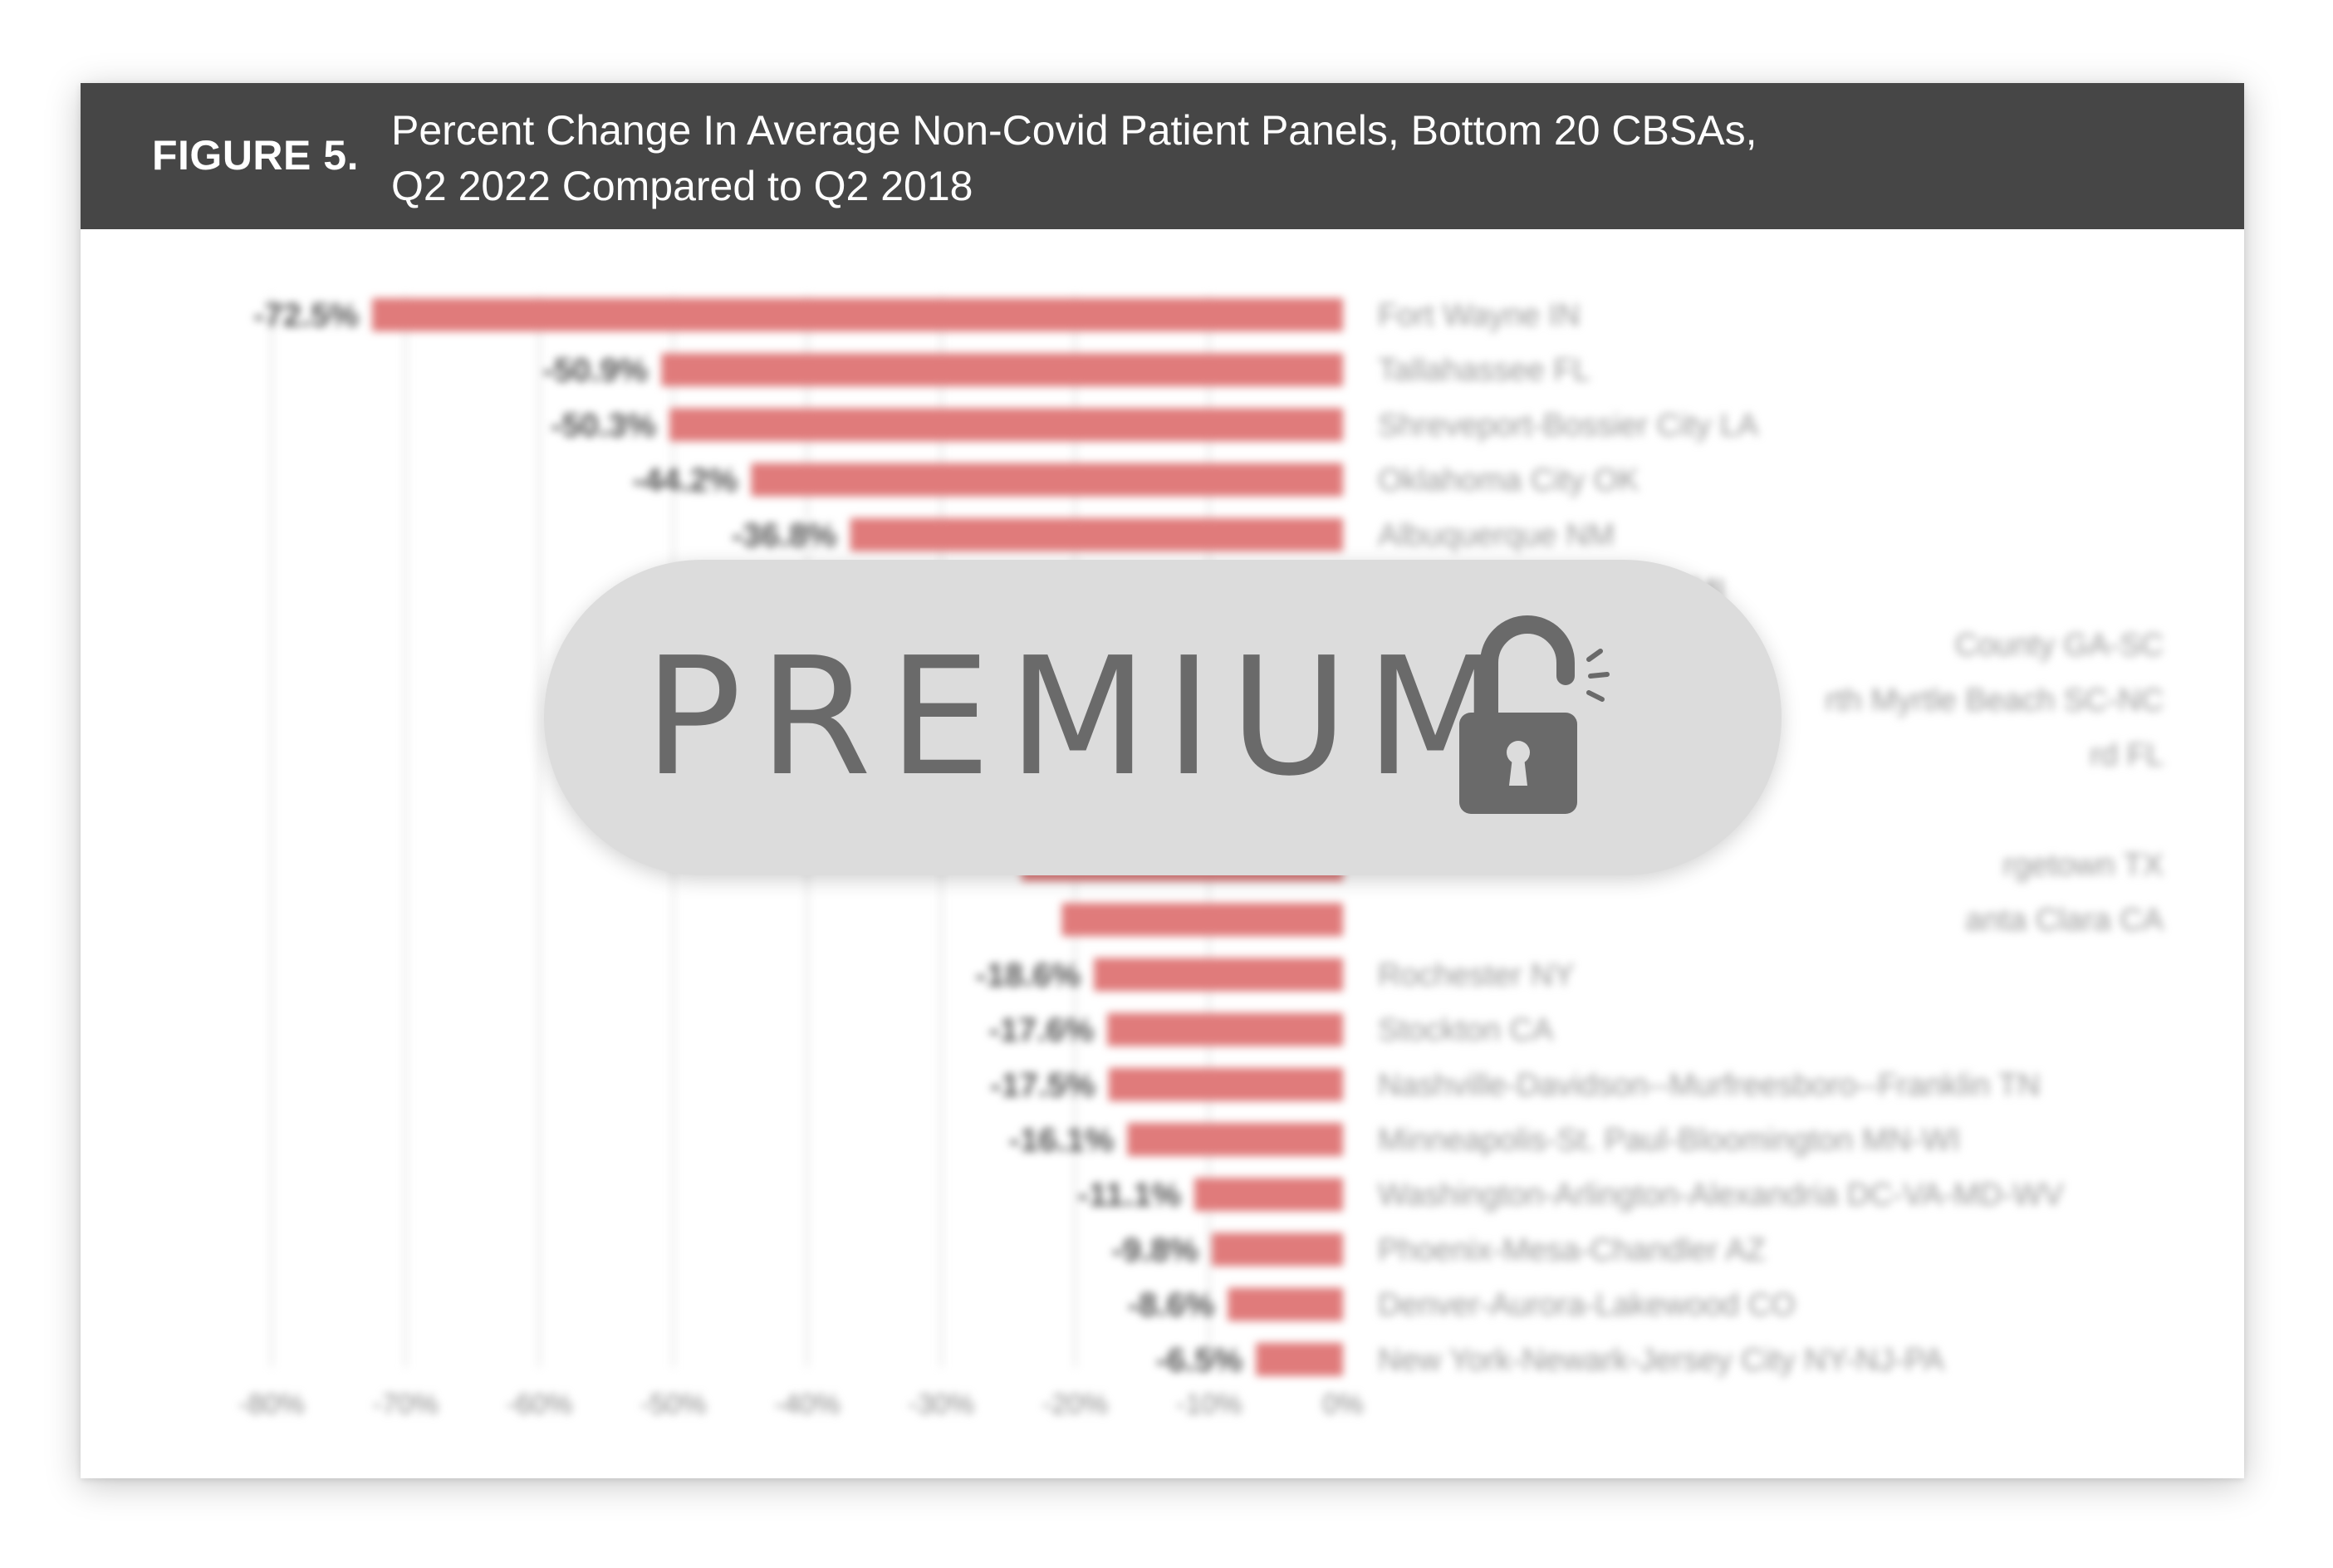 This screenshot has width=2333, height=1568. Describe the element at coordinates (1994, 700) in the screenshot. I see `category-label-partial: rth Myrtle Beach SC-NC` at that location.